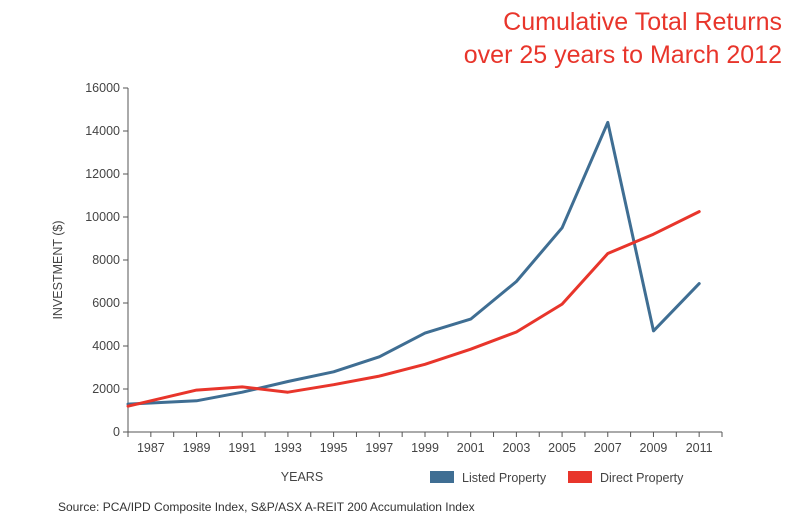 The width and height of the screenshot is (800, 530). I want to click on x-tick-label: 2005, so click(562, 448).